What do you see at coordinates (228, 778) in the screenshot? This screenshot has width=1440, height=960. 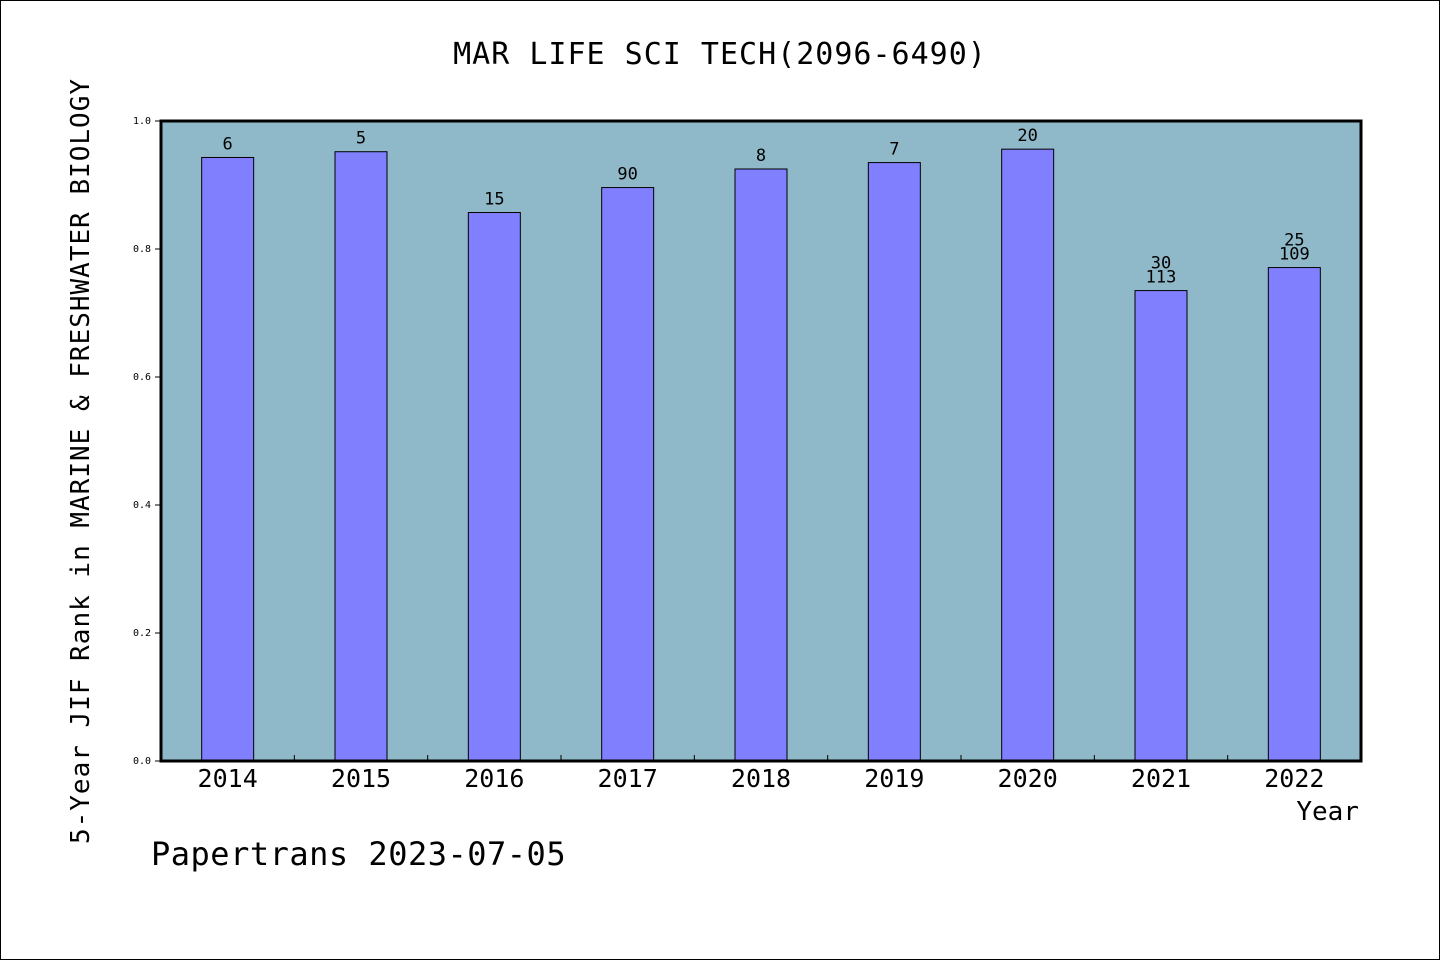 I see `x-tick-label-2014: 2014` at bounding box center [228, 778].